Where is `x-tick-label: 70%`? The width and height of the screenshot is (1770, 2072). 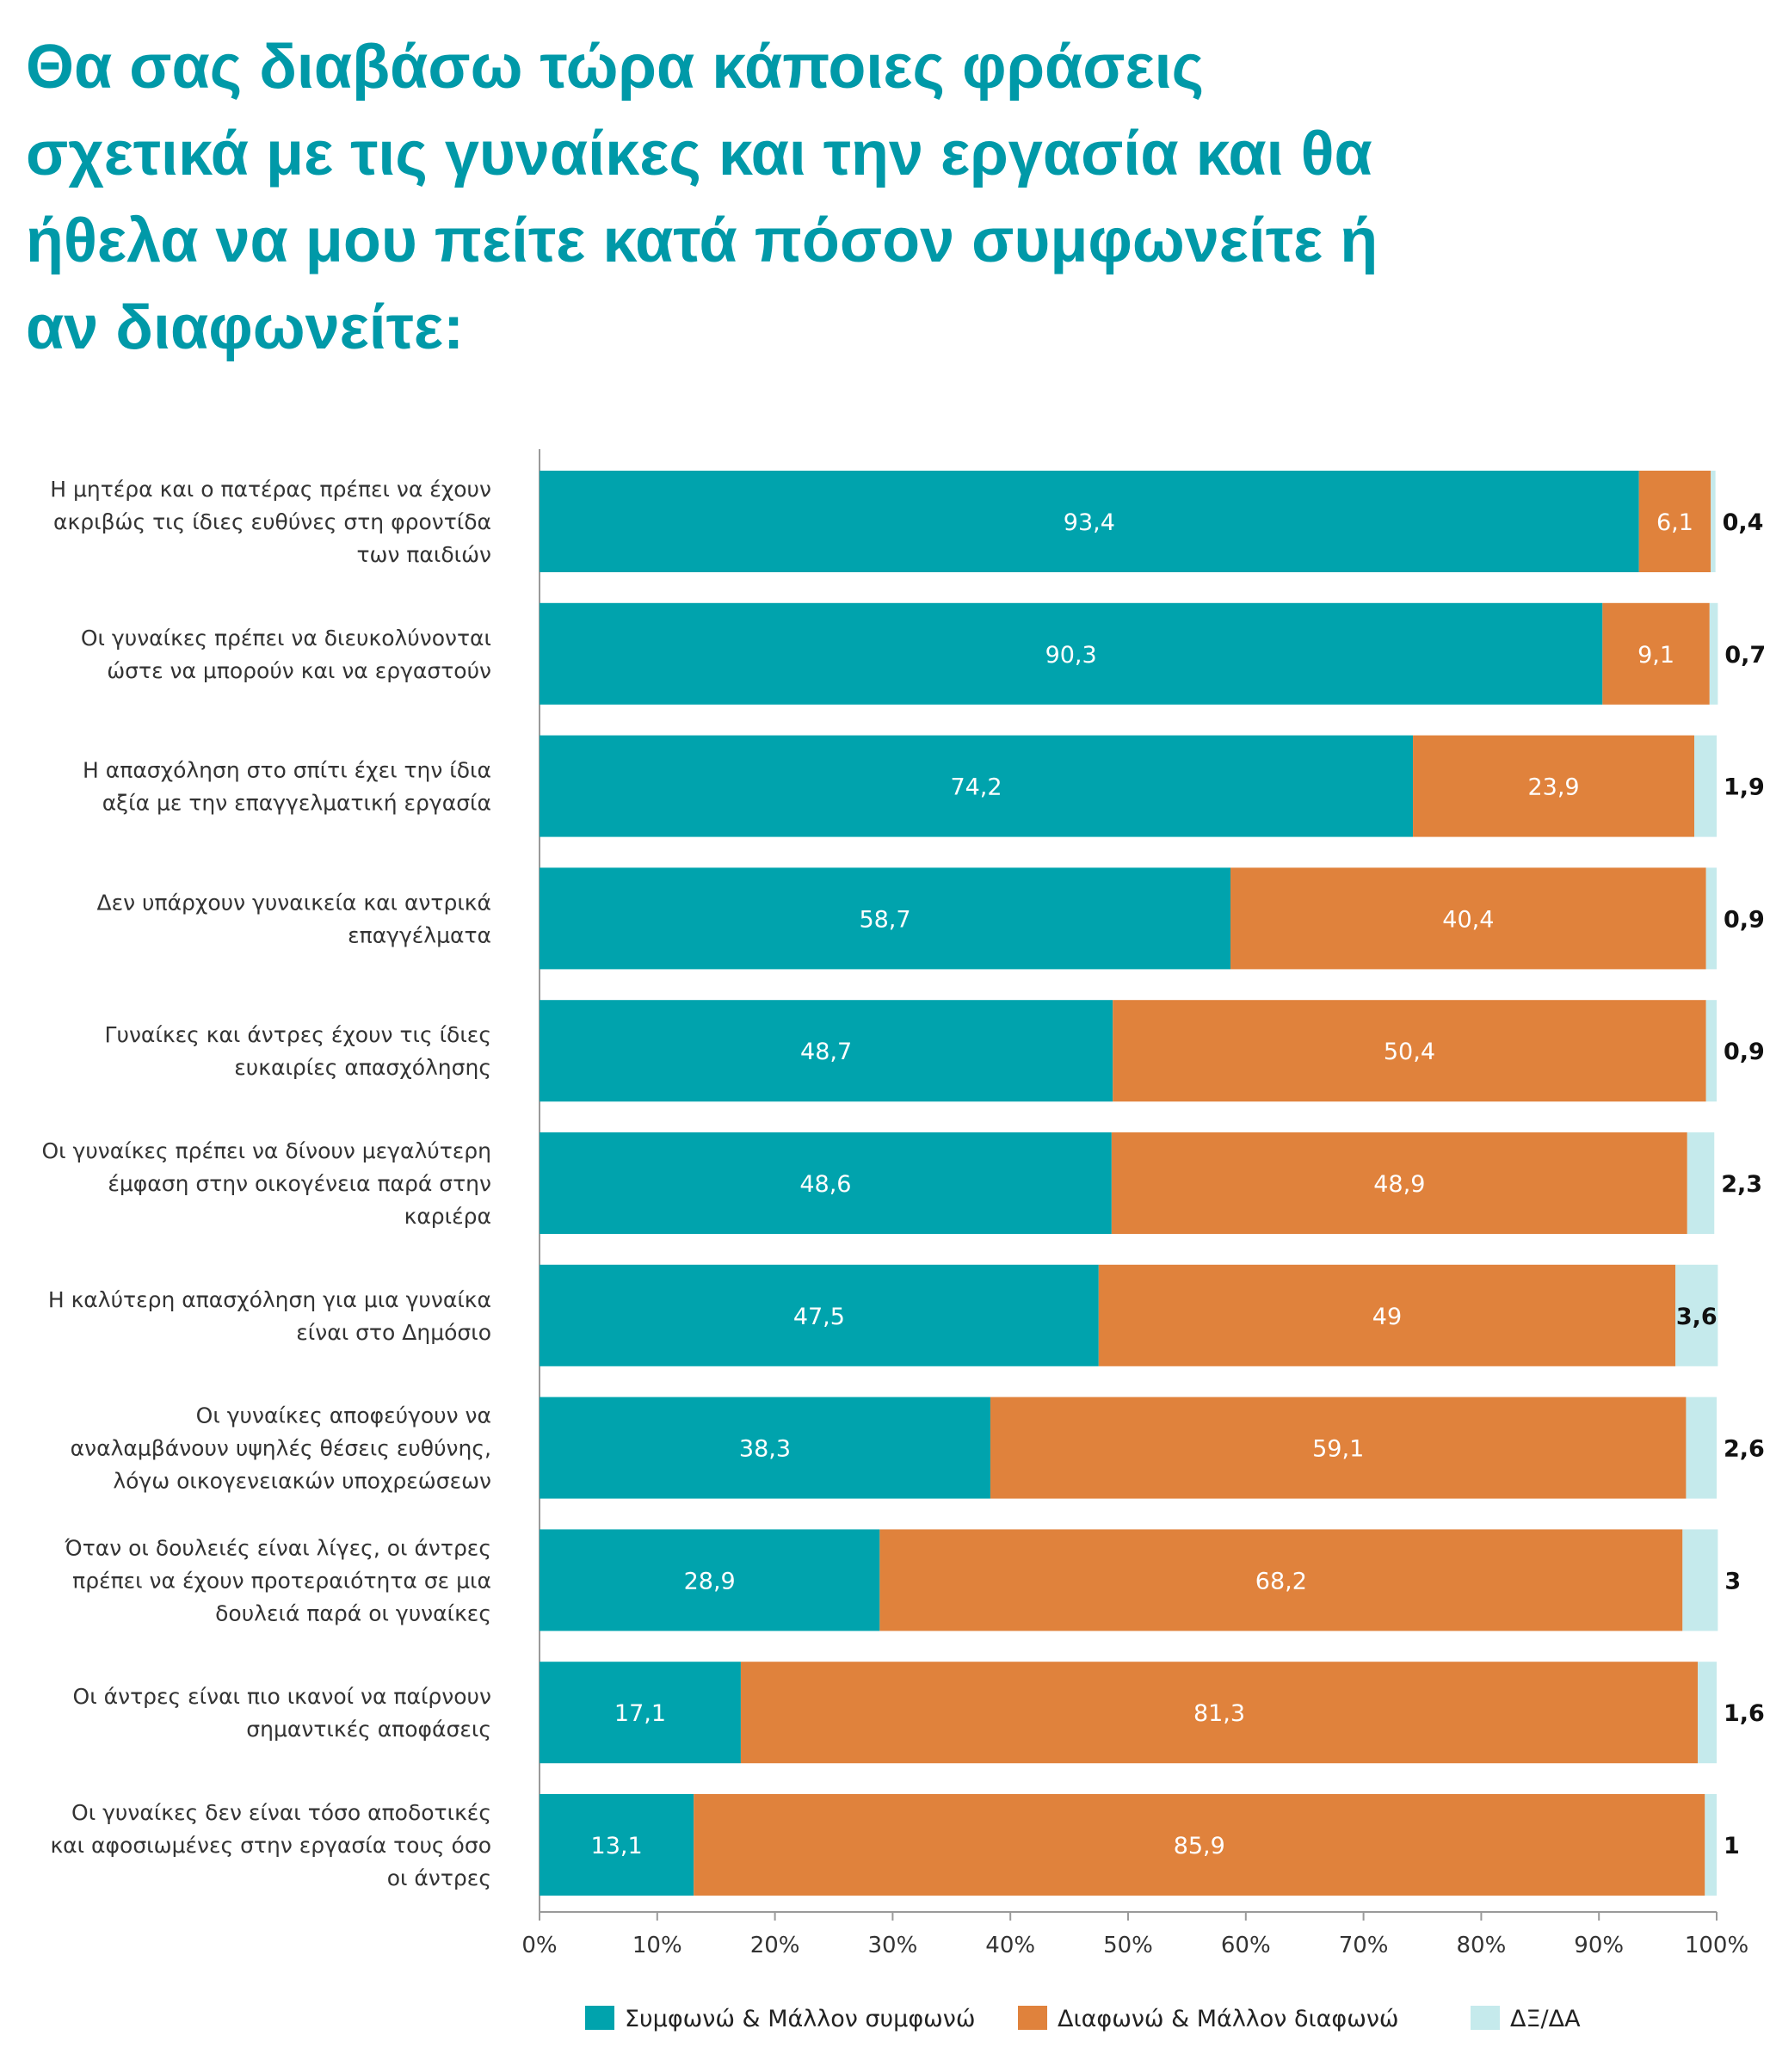 x-tick-label: 70% is located at coordinates (1364, 1945).